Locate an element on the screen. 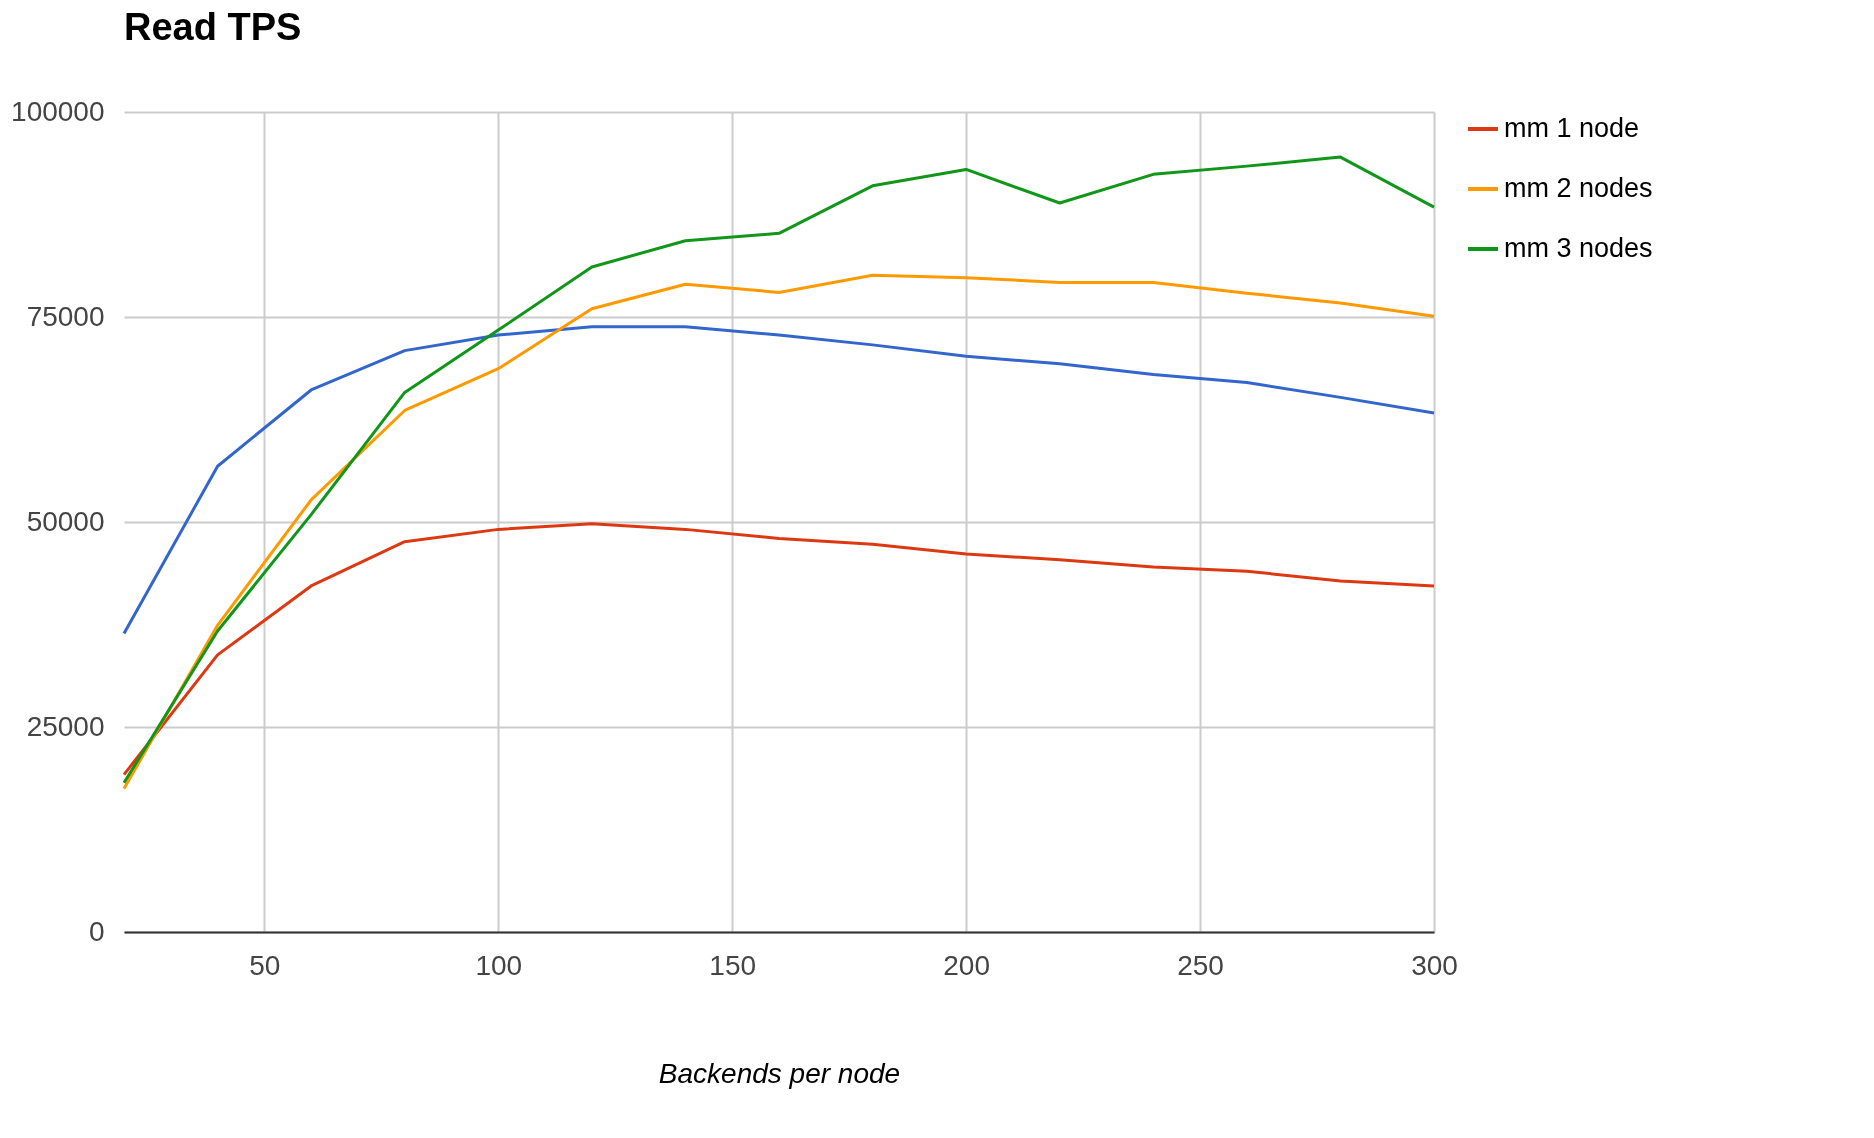 Image resolution: width=1874 pixels, height=1138 pixels. x-tick-label: 250 is located at coordinates (1200, 965).